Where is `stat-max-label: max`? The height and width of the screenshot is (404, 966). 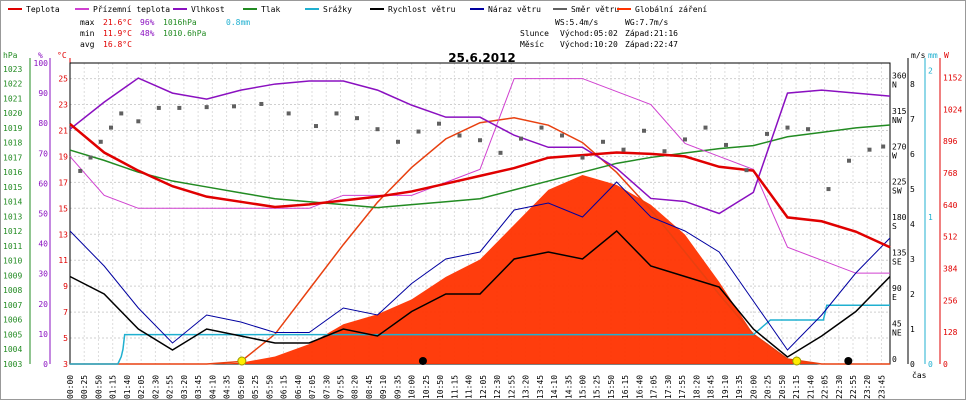 stat-max-label: max is located at coordinates (87, 22).